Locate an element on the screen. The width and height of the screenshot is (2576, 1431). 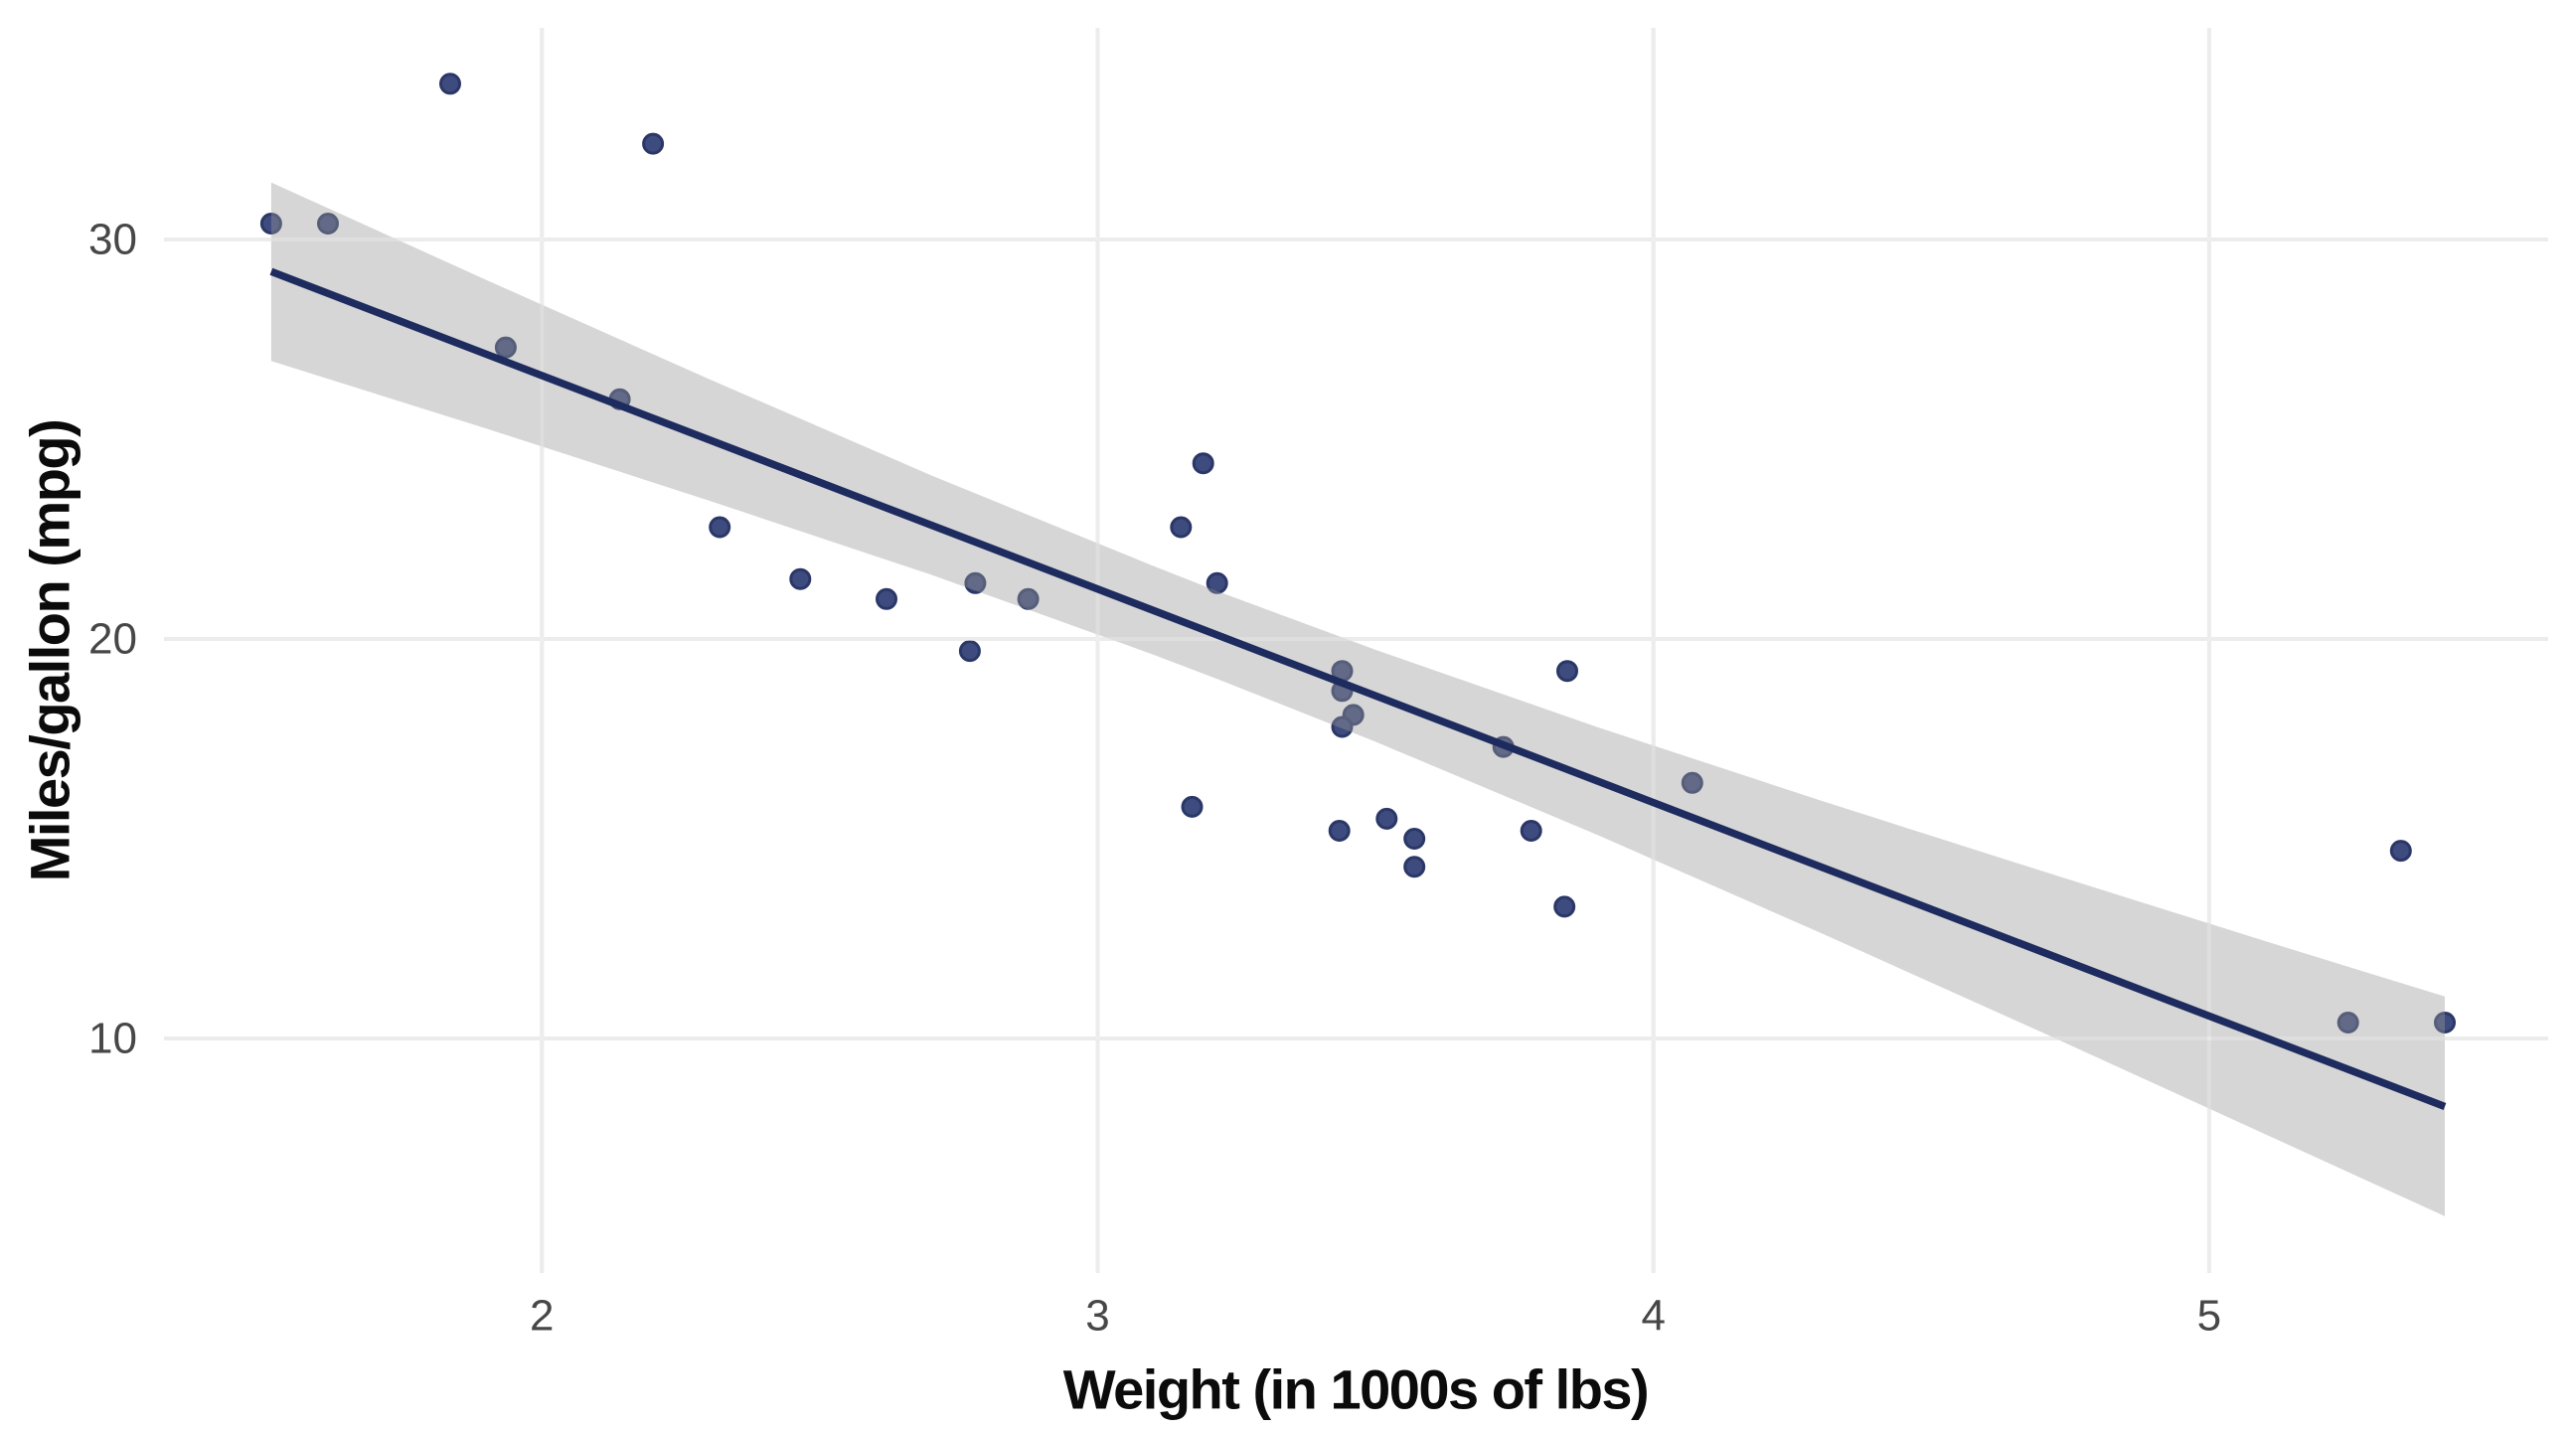
y-tick-label-20: 20 is located at coordinates (112, 639).